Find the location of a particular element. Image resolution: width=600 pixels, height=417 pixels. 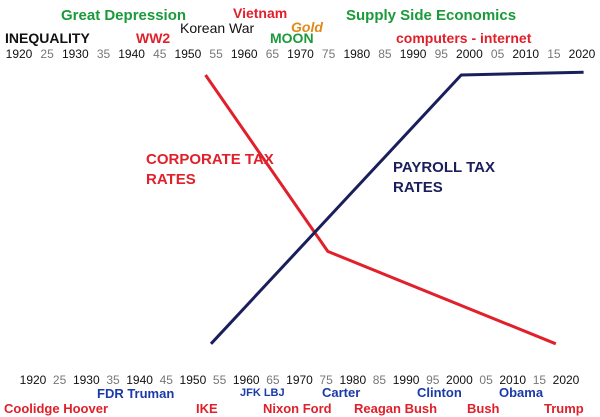

bottom-tick-95: 95 is located at coordinates (433, 380).